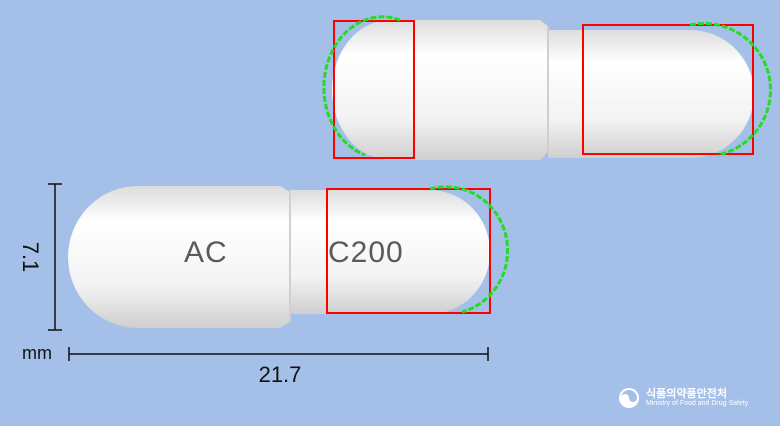  Describe the element at coordinates (730, 89) in the screenshot. I see `edge-highlight-top-right` at that location.